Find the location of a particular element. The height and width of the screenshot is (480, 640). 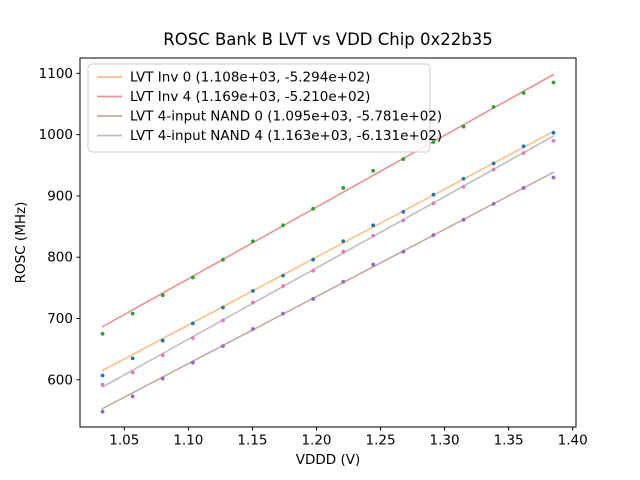

x-tick-label: 1.40 is located at coordinates (573, 441).